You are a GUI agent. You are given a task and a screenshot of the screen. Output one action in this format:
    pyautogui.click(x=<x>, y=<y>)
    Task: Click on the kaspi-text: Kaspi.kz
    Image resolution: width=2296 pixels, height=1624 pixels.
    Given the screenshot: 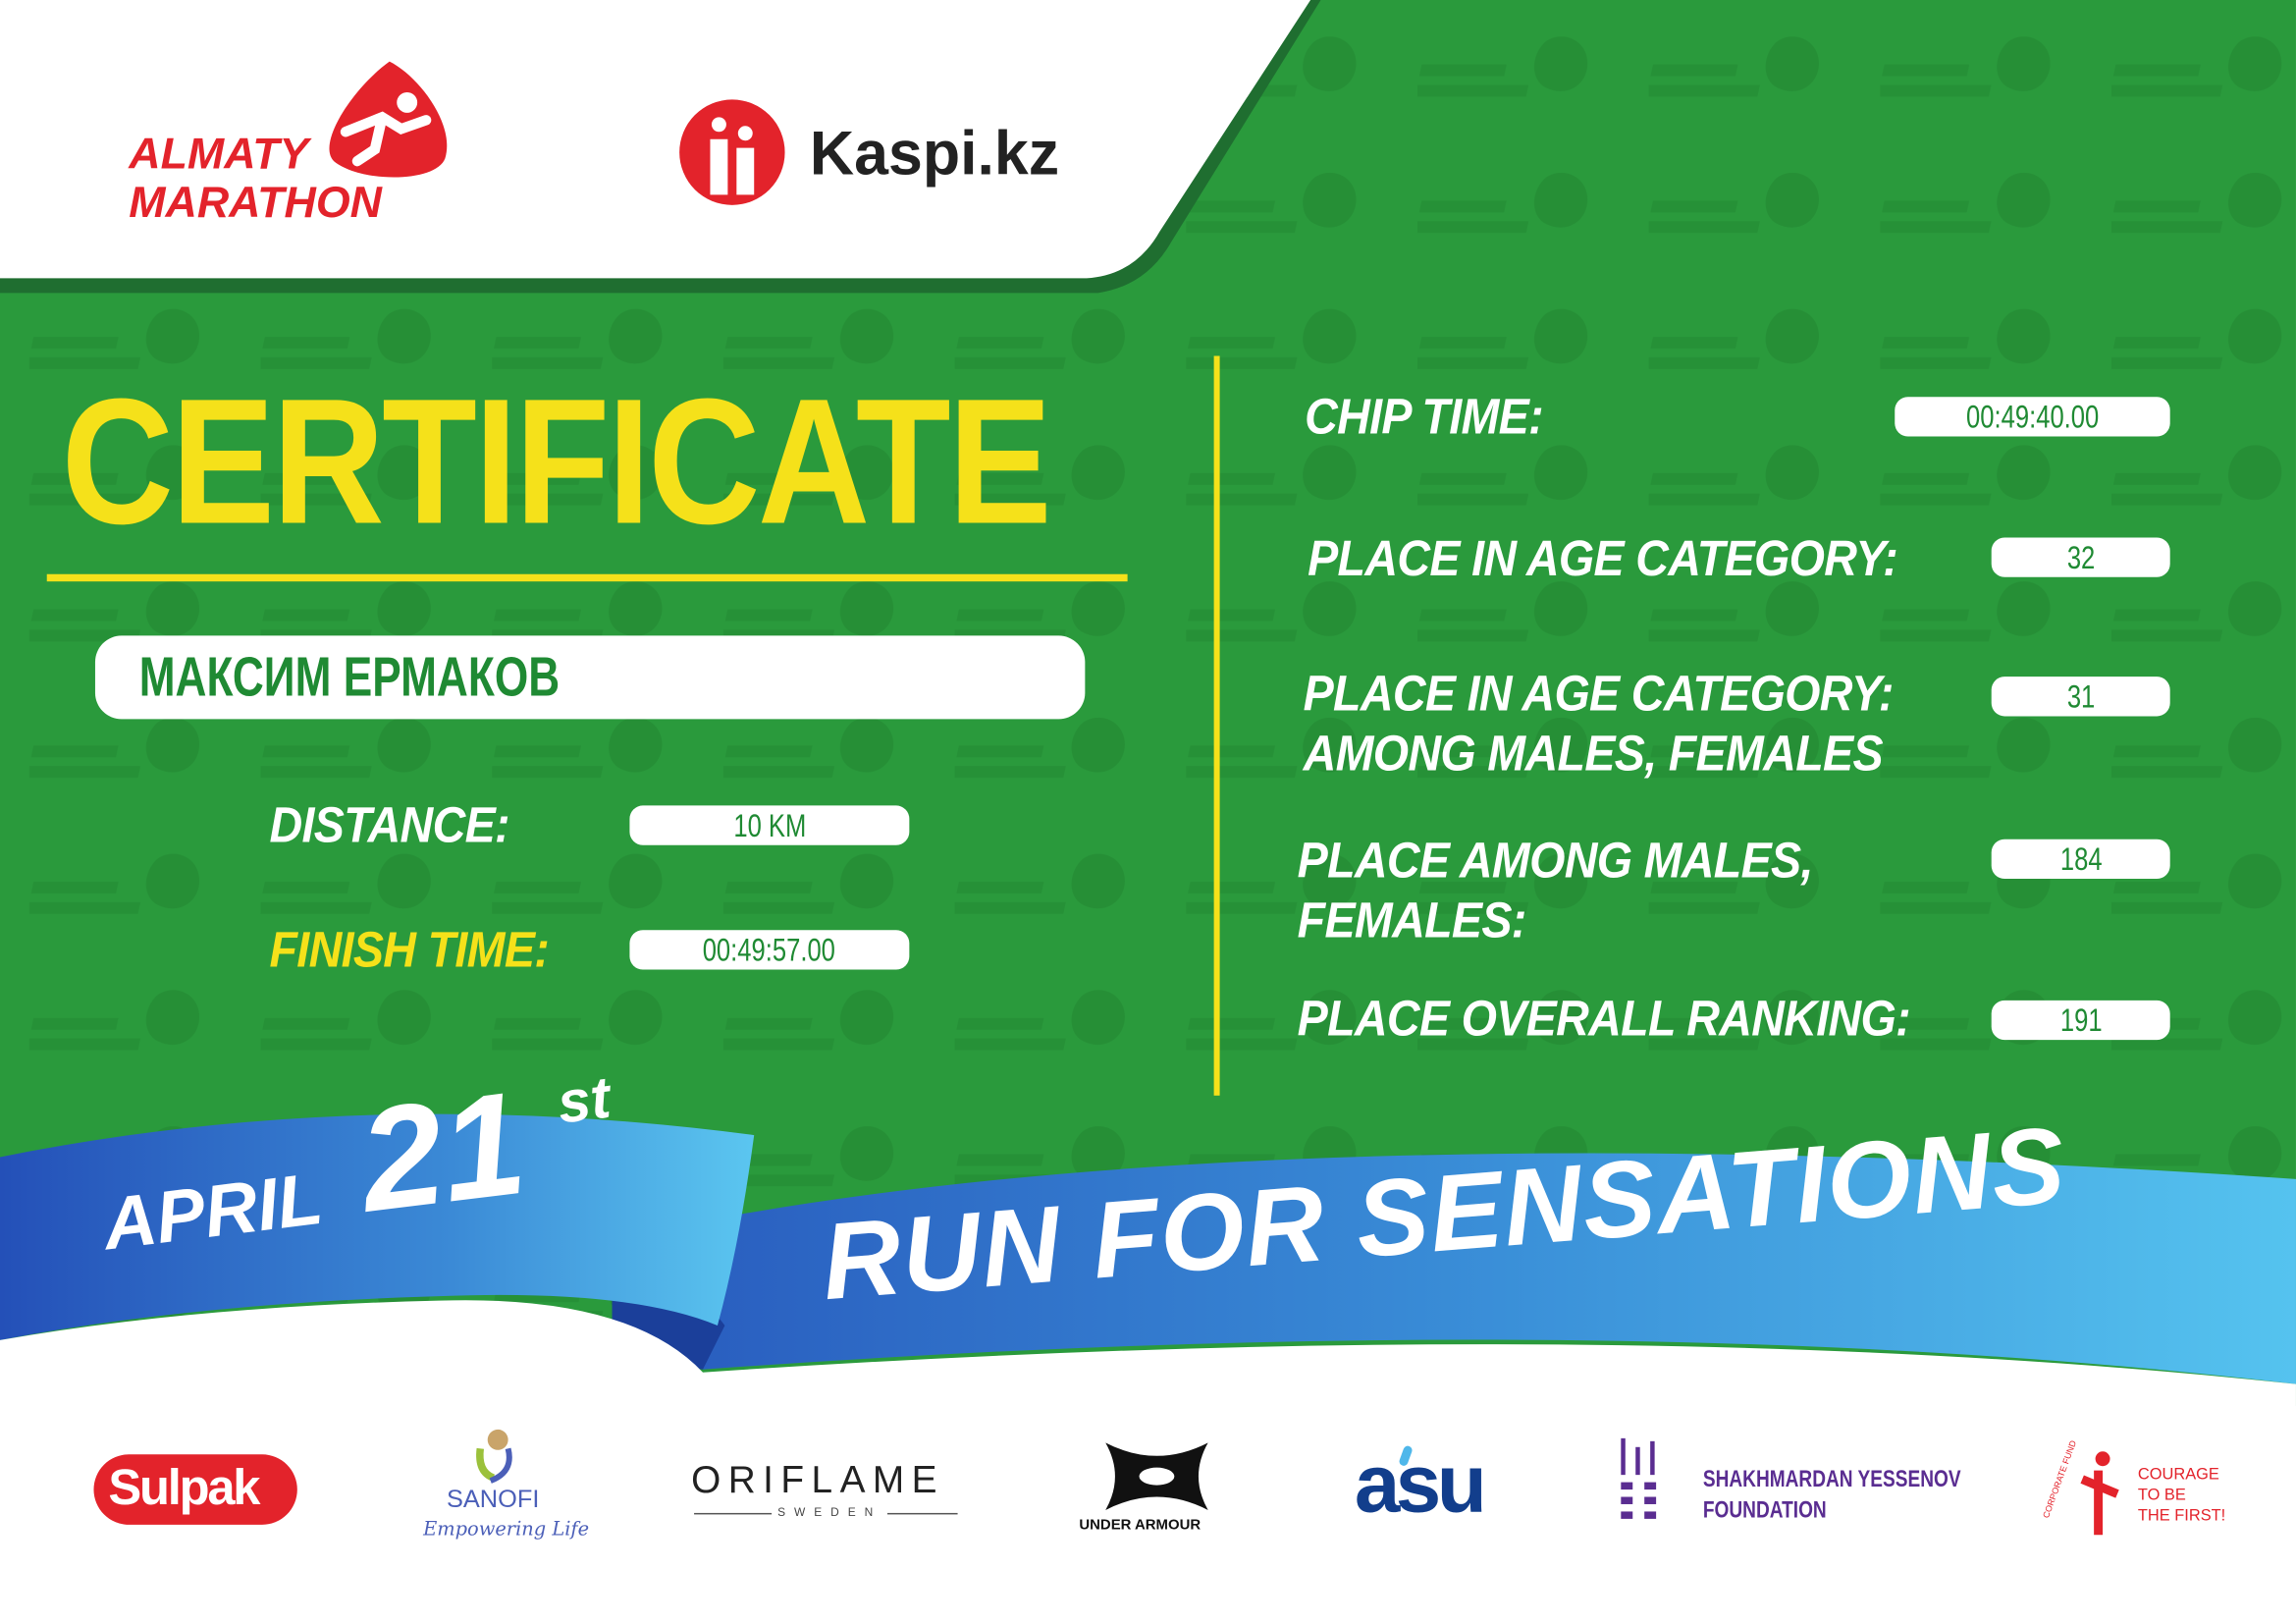 What is the action you would take?
    pyautogui.click(x=934, y=153)
    